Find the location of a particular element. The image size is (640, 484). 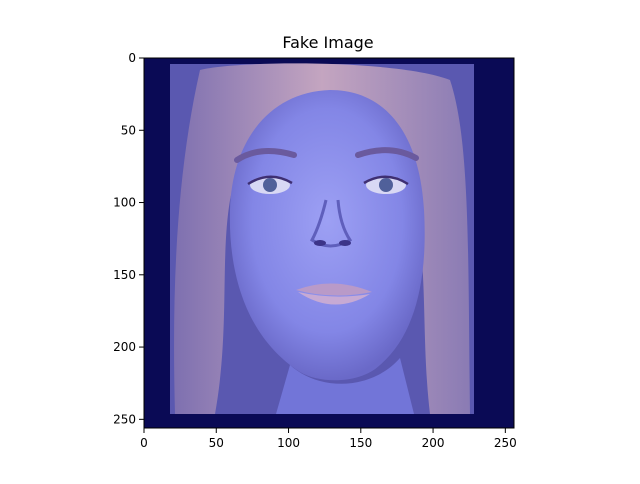

y-axis: 0 50 100 150 200 250 is located at coordinates (128, 238).